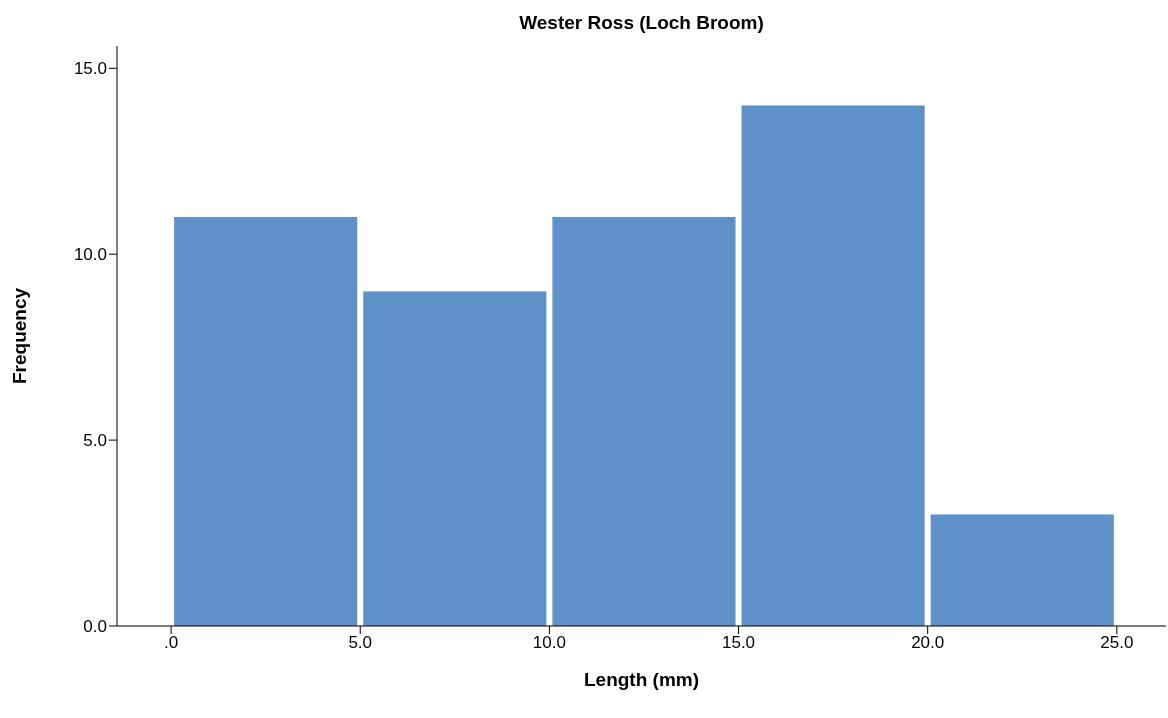  I want to click on x-tick-label: 25.0, so click(1117, 643).